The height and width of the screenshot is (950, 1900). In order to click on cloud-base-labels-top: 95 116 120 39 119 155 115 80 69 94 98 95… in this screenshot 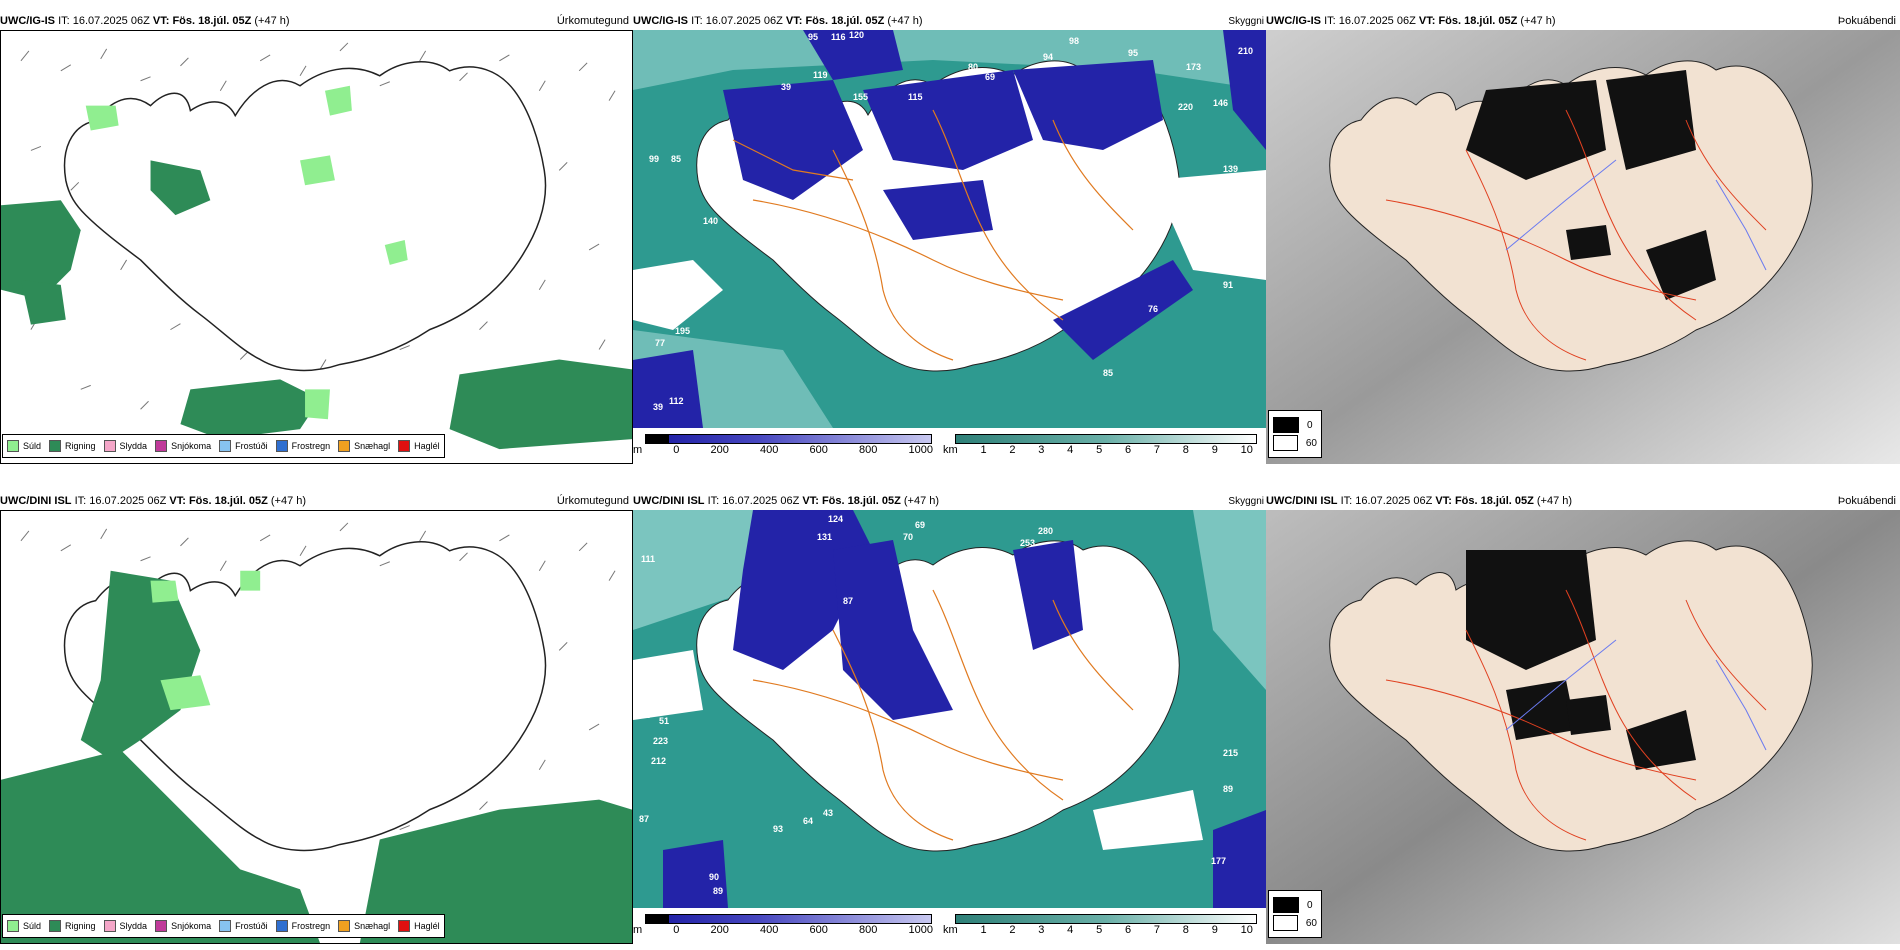, I will do `click(951, 221)`.